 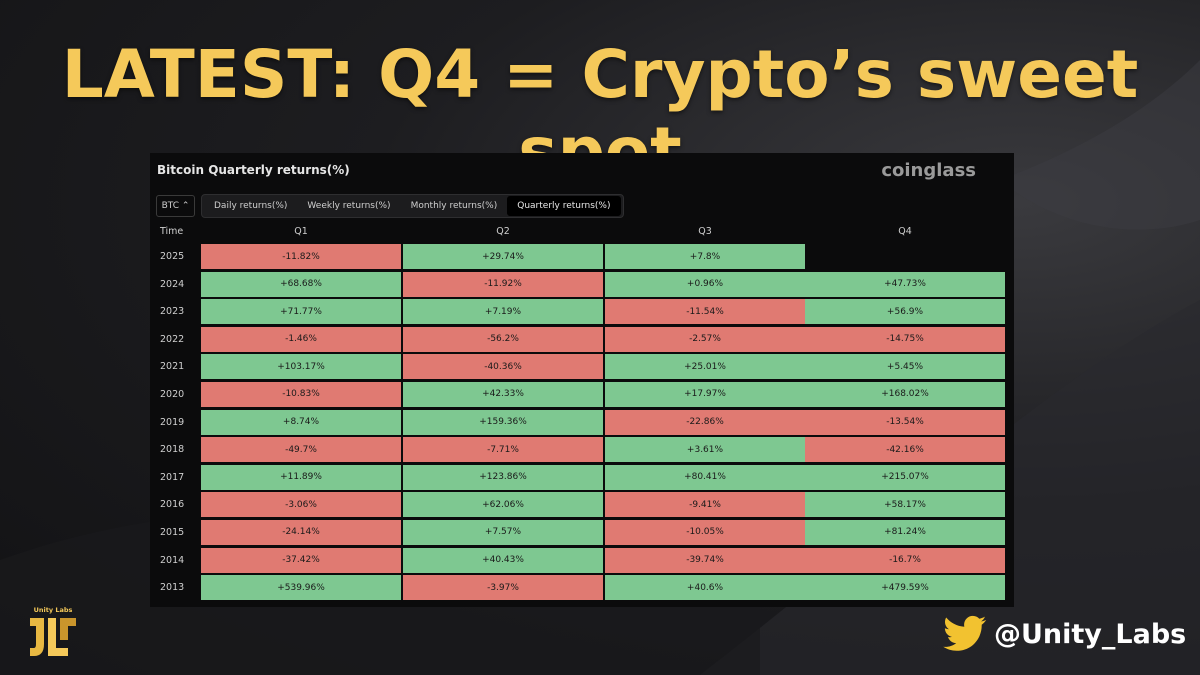 What do you see at coordinates (705, 367) in the screenshot?
I see `return-cell-q3: +25.01%` at bounding box center [705, 367].